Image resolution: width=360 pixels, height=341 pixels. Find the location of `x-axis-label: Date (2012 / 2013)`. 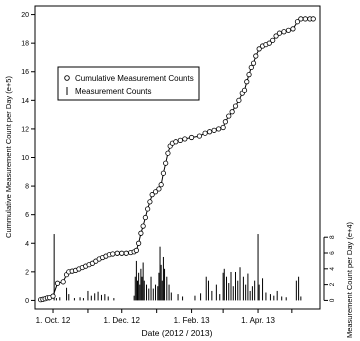

x-axis-label: Date (2012 / 2013) is located at coordinates (177, 333).